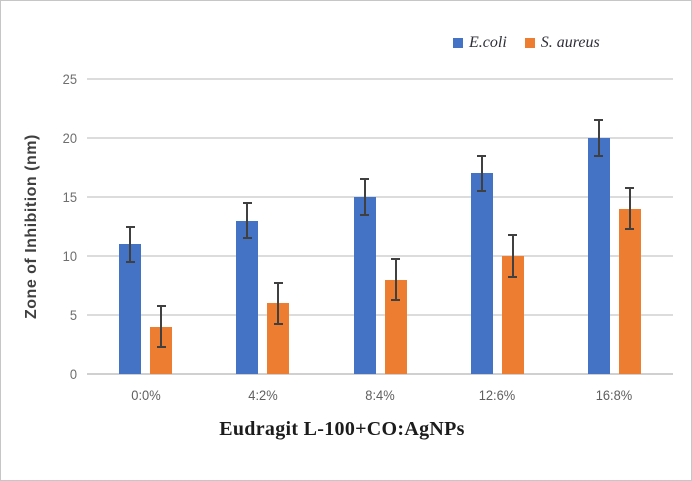 The height and width of the screenshot is (481, 692). What do you see at coordinates (145, 395) in the screenshot?
I see `x-category-label: 0:0%` at bounding box center [145, 395].